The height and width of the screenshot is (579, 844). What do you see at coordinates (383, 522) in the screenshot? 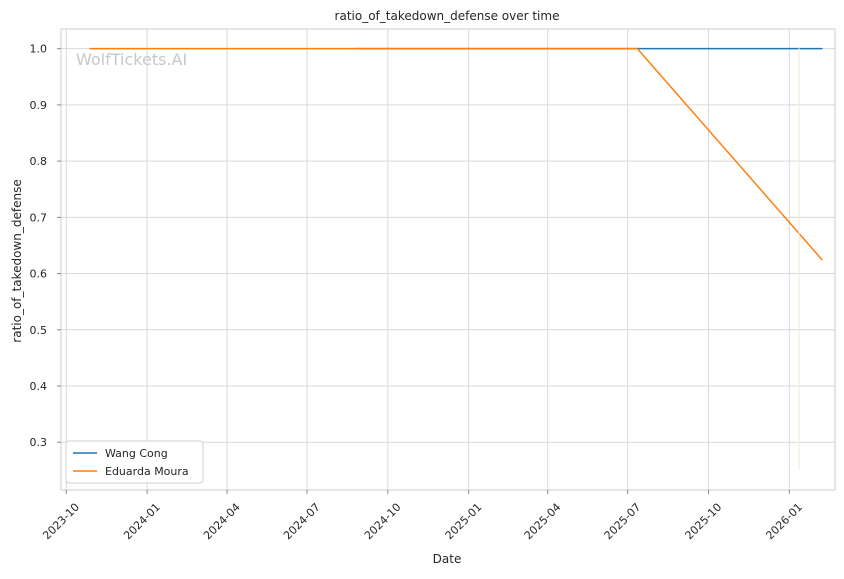
I see `x-tick-label: 2024-10` at bounding box center [383, 522].